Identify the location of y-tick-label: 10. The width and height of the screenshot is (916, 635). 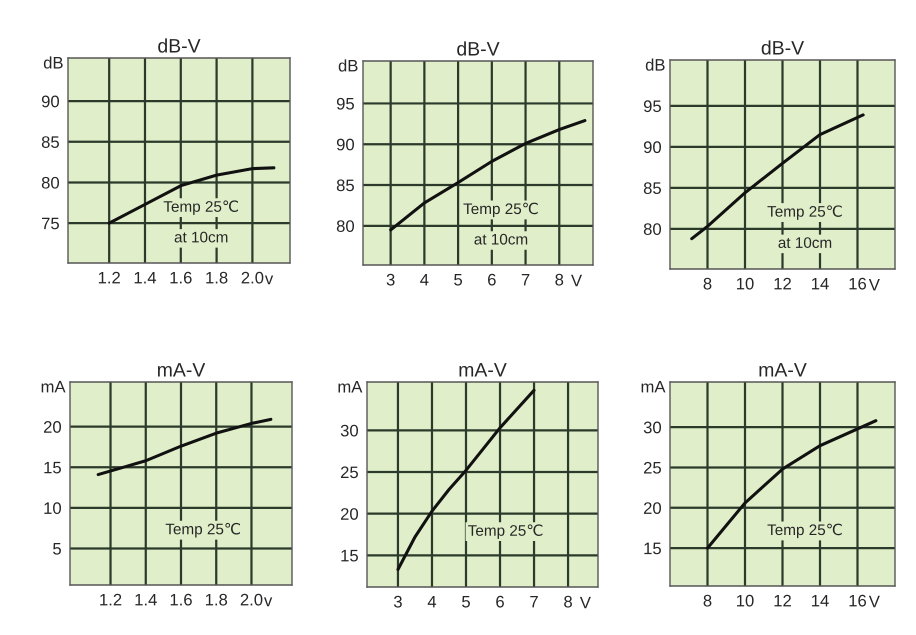
(53, 508).